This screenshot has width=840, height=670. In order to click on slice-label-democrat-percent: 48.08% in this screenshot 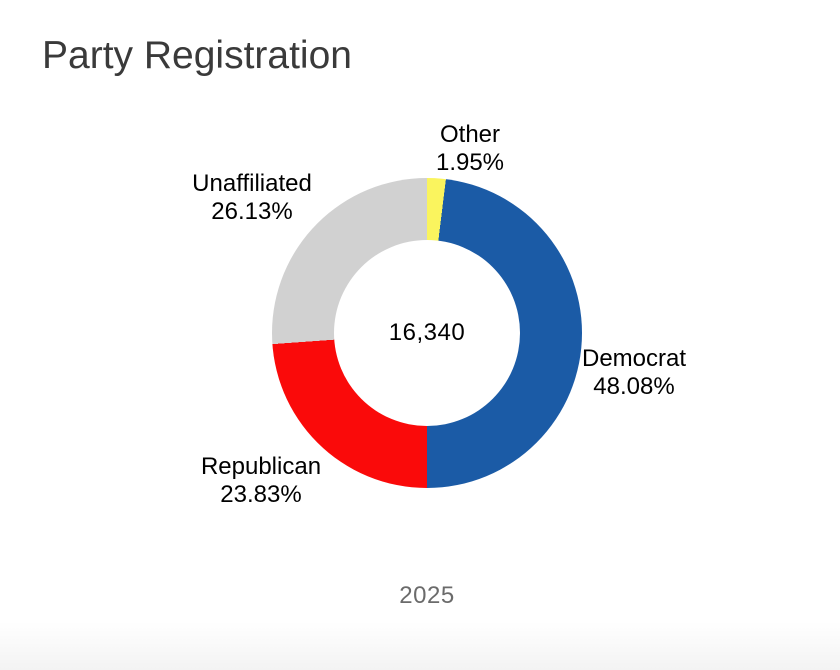, I will do `click(634, 386)`.